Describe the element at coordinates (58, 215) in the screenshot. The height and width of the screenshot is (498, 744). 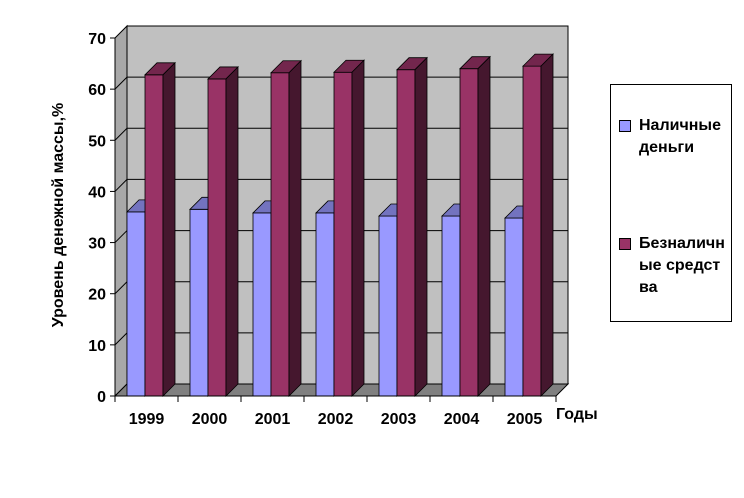
I see `y-axis-title: Уровень денежной массы,%` at that location.